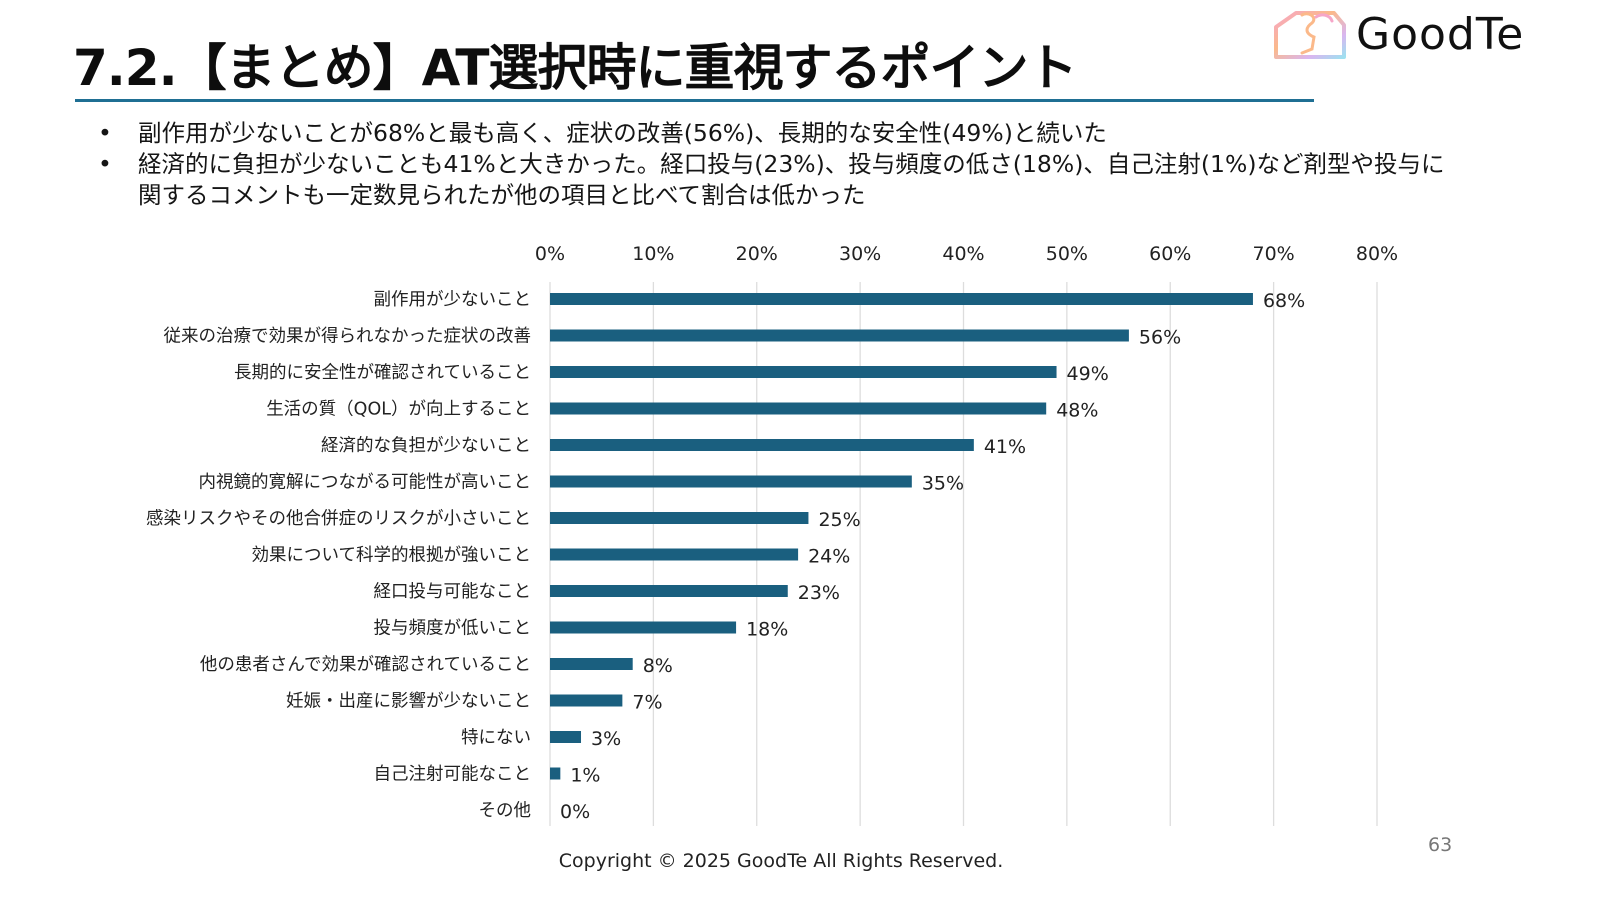 This screenshot has height=897, width=1600. I want to click on bar-row: 内視鏡的寛解につながる可能性が高いこと 35%, so click(582, 484).